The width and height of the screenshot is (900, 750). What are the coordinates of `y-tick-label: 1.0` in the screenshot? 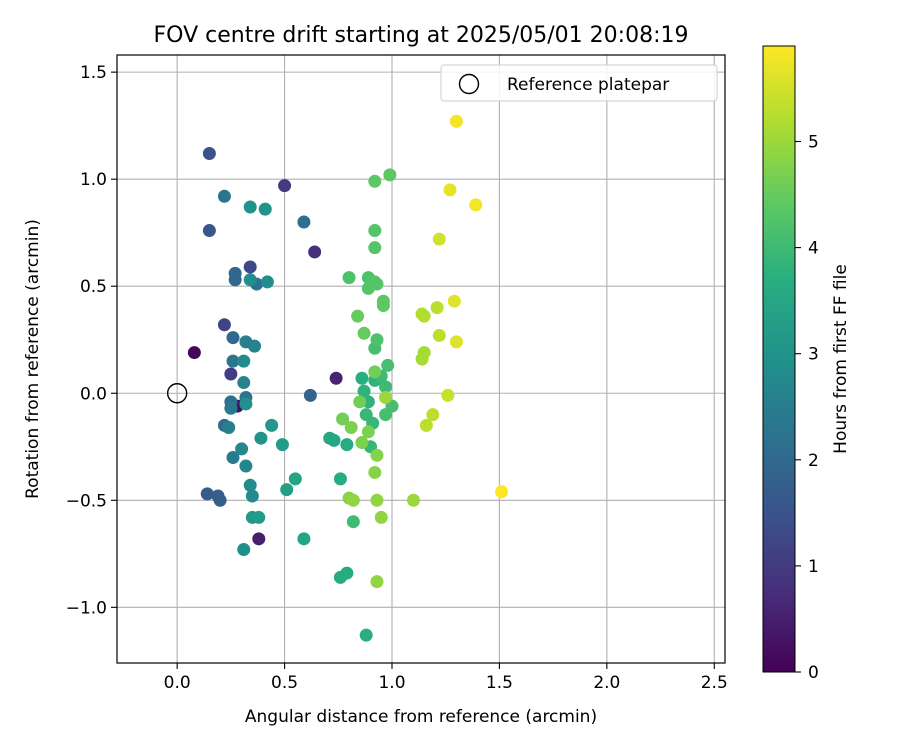 It's located at (93, 180).